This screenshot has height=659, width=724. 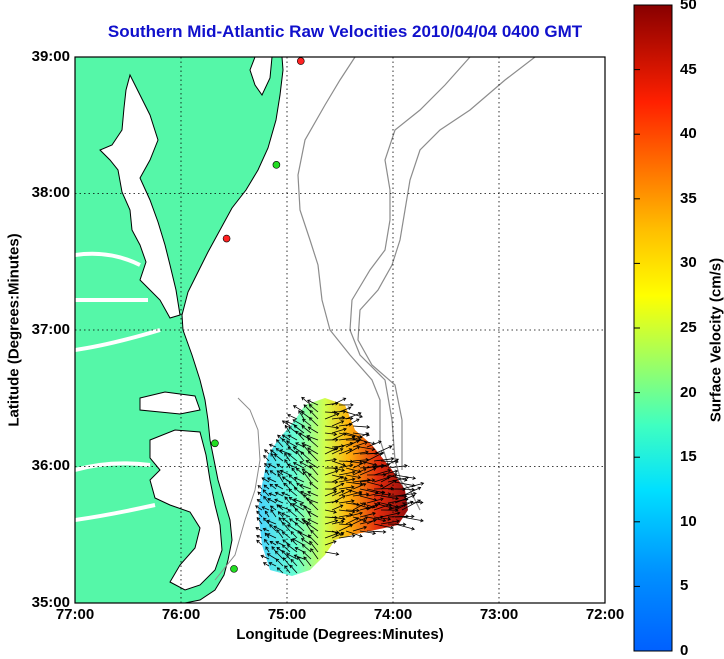 What do you see at coordinates (237, 489) in the screenshot?
I see `isobath-coastal` at bounding box center [237, 489].